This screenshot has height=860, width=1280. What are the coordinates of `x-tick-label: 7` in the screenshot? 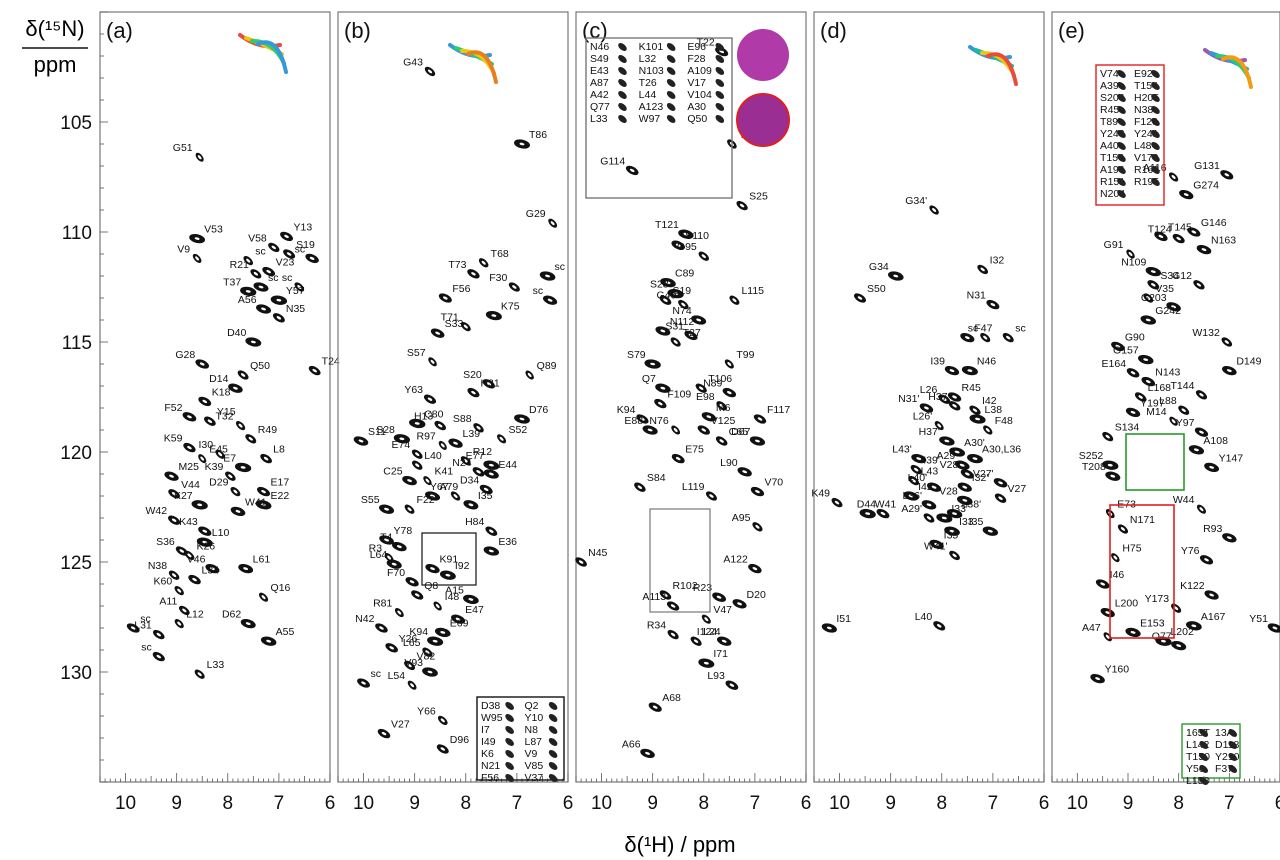 It's located at (755, 803).